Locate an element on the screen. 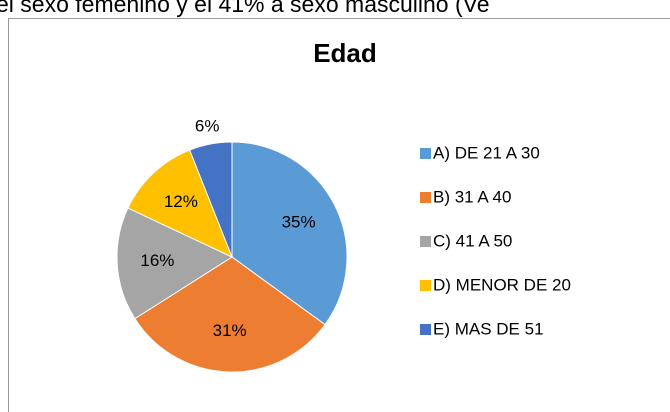  slice-label: 12% is located at coordinates (181, 201).